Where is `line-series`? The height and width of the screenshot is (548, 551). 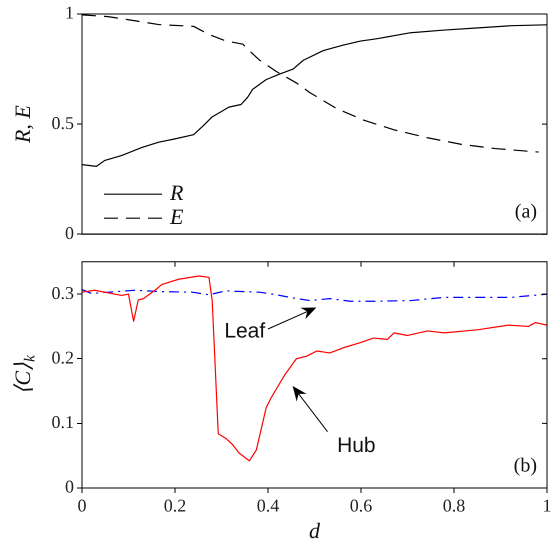 line-series is located at coordinates (314, 295).